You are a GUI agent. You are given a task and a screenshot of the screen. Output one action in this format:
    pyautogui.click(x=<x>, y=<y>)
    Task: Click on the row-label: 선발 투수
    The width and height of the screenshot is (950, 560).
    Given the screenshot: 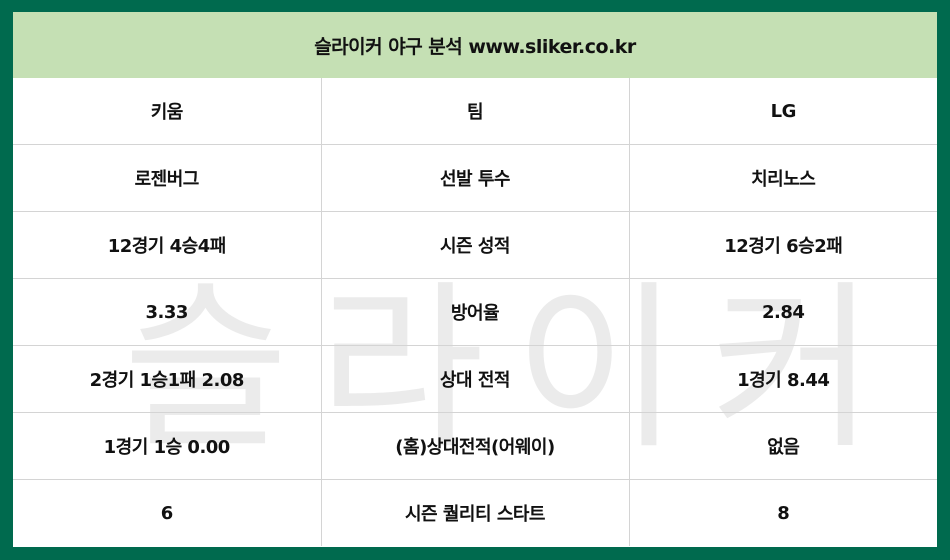 What is the action you would take?
    pyautogui.click(x=475, y=178)
    